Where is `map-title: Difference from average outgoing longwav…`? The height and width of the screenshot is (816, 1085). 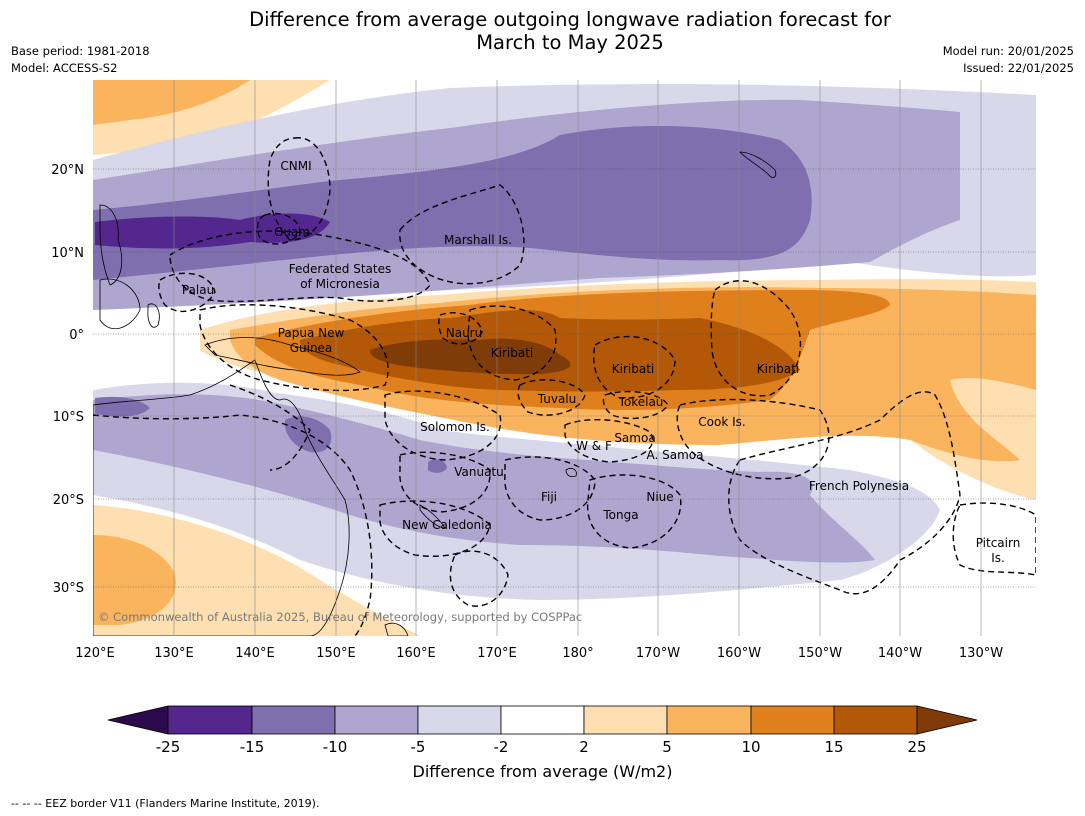 map-title: Difference from average outgoing longwav… is located at coordinates (542, 31).